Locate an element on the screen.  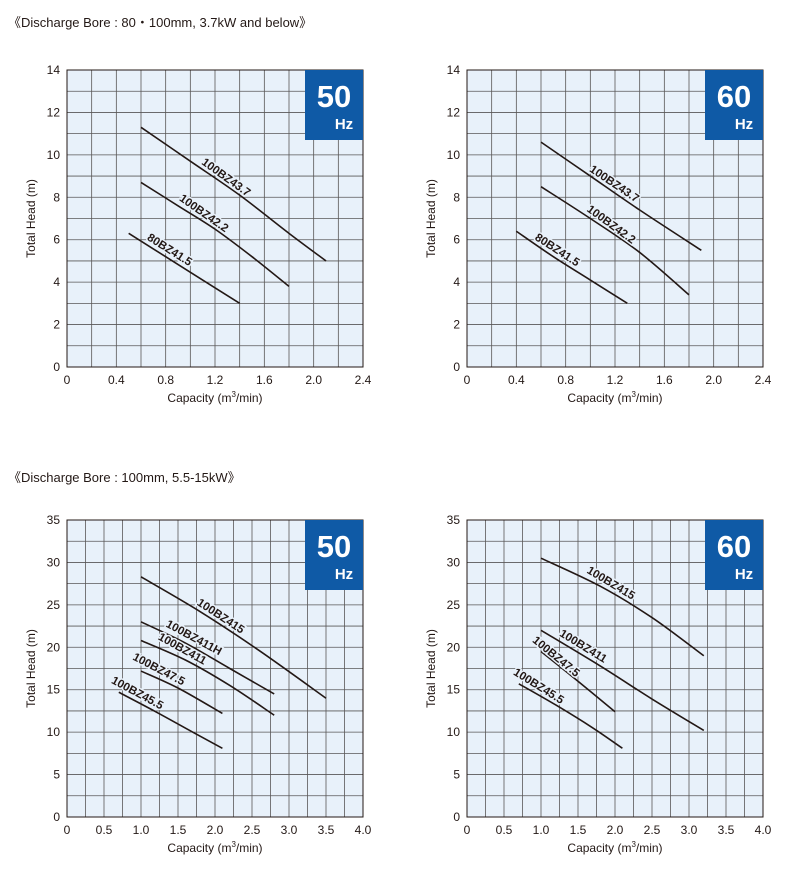
series-line-100bz411h is located at coordinates (207, 658).